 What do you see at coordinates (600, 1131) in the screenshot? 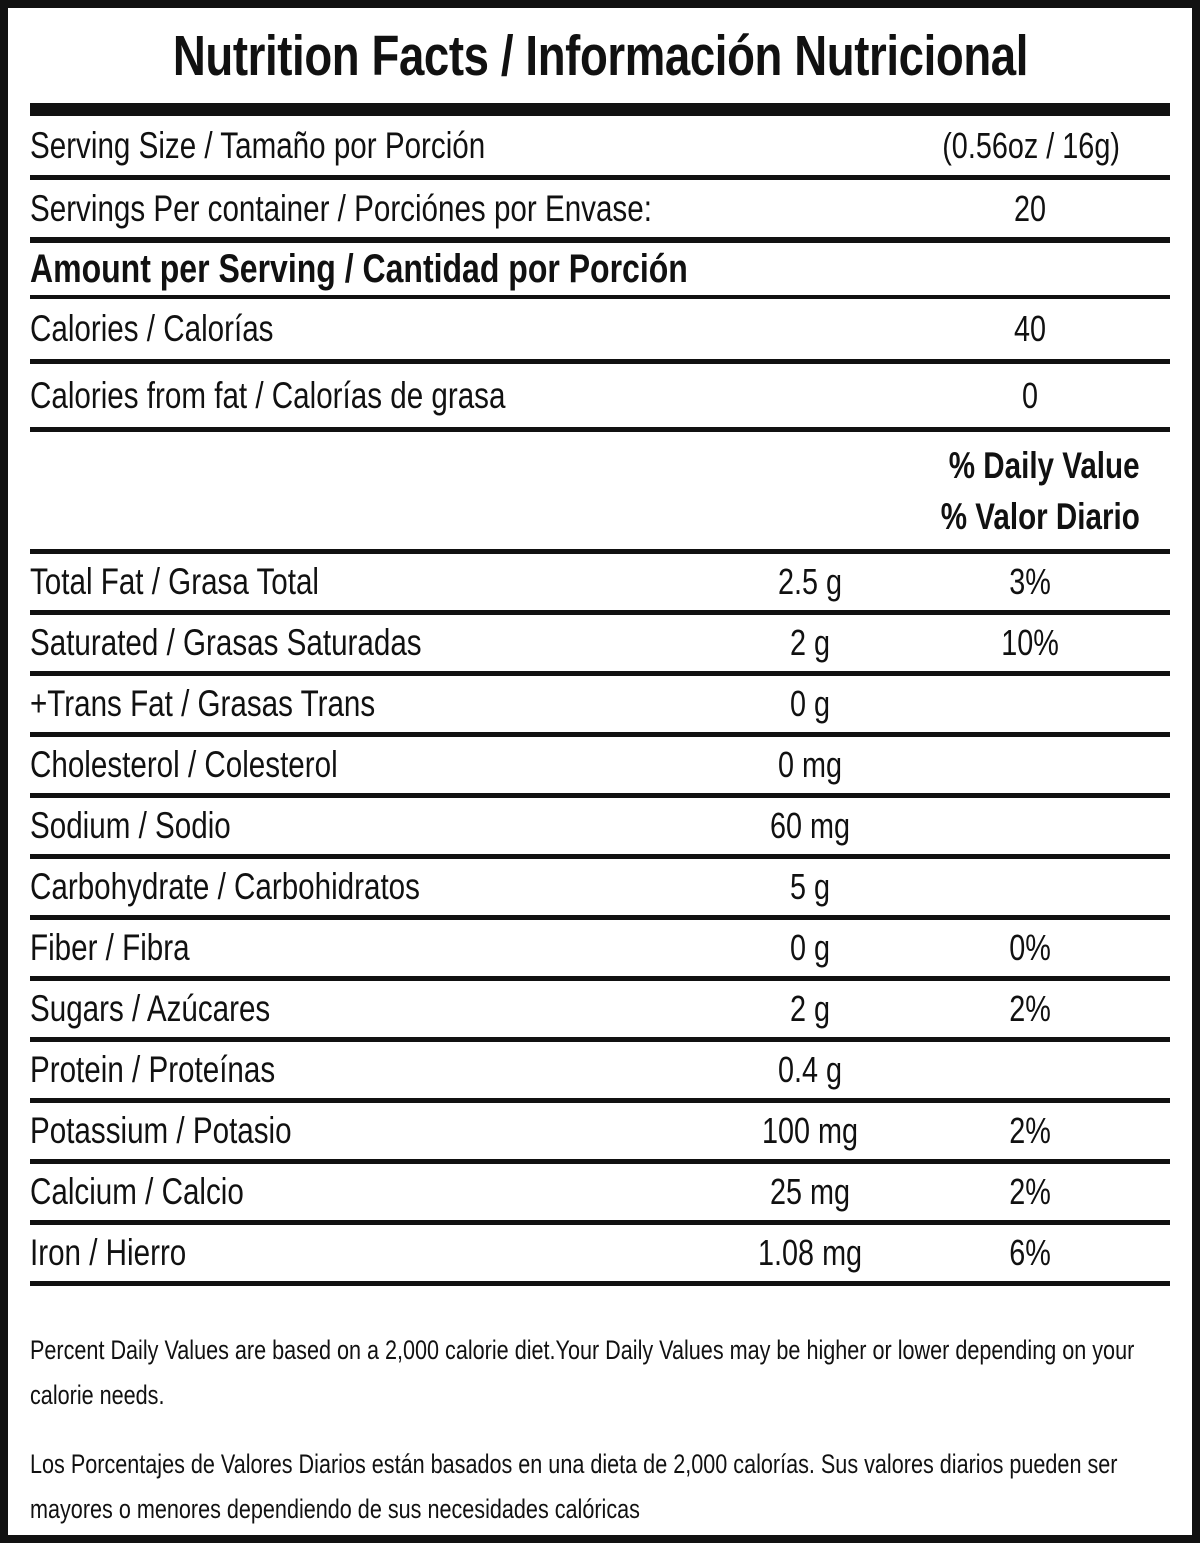
I see `table-row-potassium: Potassium / Potasio 100 mg 2%` at bounding box center [600, 1131].